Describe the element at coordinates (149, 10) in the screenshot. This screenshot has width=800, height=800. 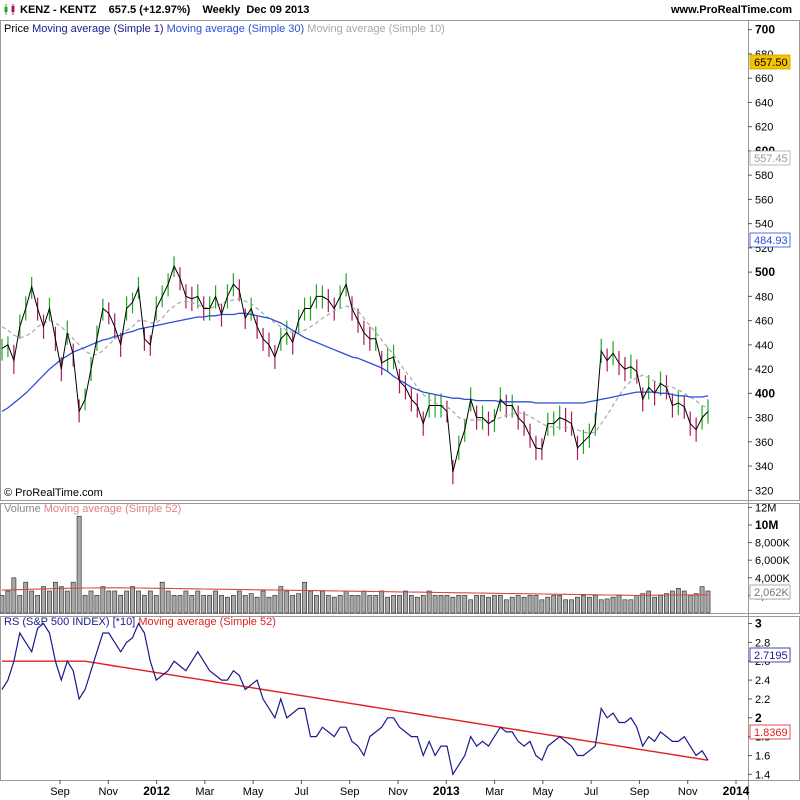
I see `header-last: 657.5 (+12.97%)` at that location.